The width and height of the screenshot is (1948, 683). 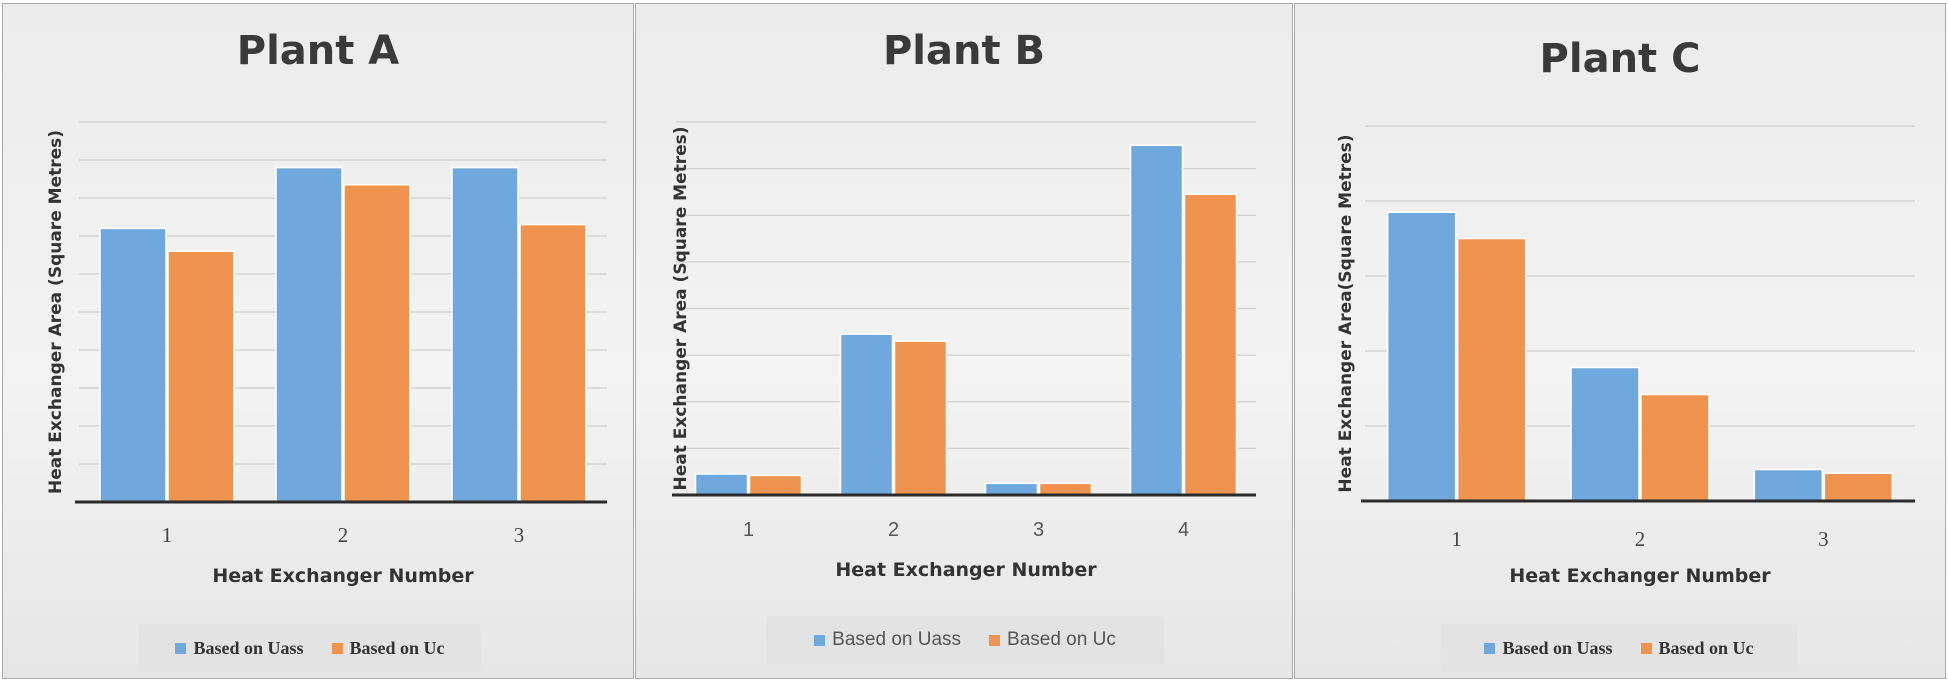 What do you see at coordinates (1620, 59) in the screenshot?
I see `chart-title: Plant C` at bounding box center [1620, 59].